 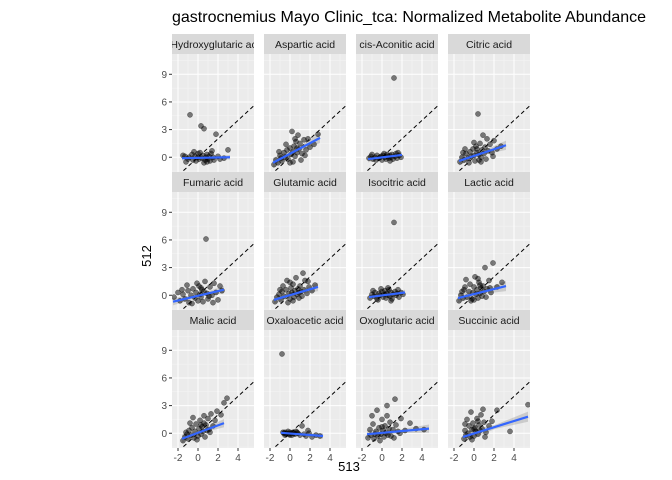 What do you see at coordinates (402, 458) in the screenshot?
I see `x-tick-label: 2` at bounding box center [402, 458].